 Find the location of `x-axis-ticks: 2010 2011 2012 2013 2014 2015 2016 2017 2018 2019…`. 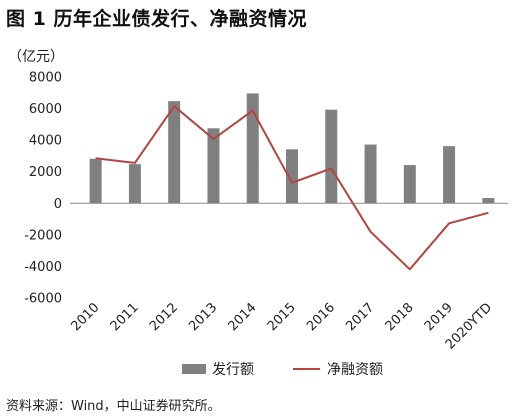

x-axis-ticks: 2010 2011 2012 2013 2014 2015 2016 2017 2018 2019… is located at coordinates (281, 326).